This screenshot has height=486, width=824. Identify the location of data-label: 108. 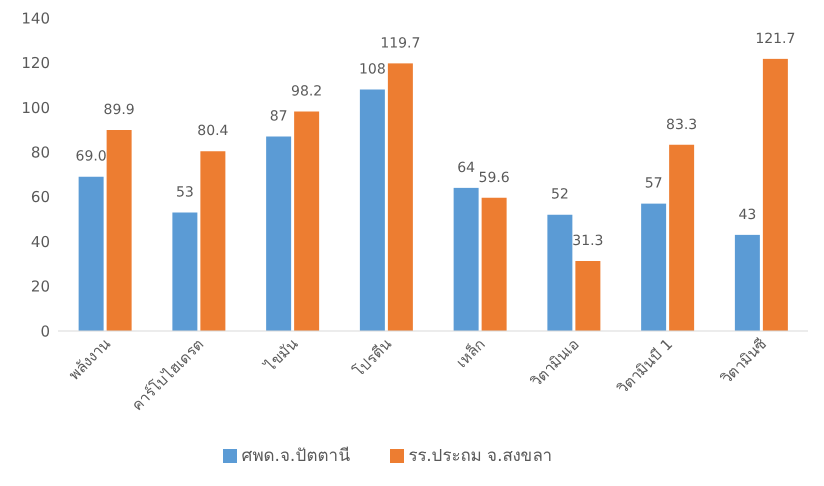
(372, 70).